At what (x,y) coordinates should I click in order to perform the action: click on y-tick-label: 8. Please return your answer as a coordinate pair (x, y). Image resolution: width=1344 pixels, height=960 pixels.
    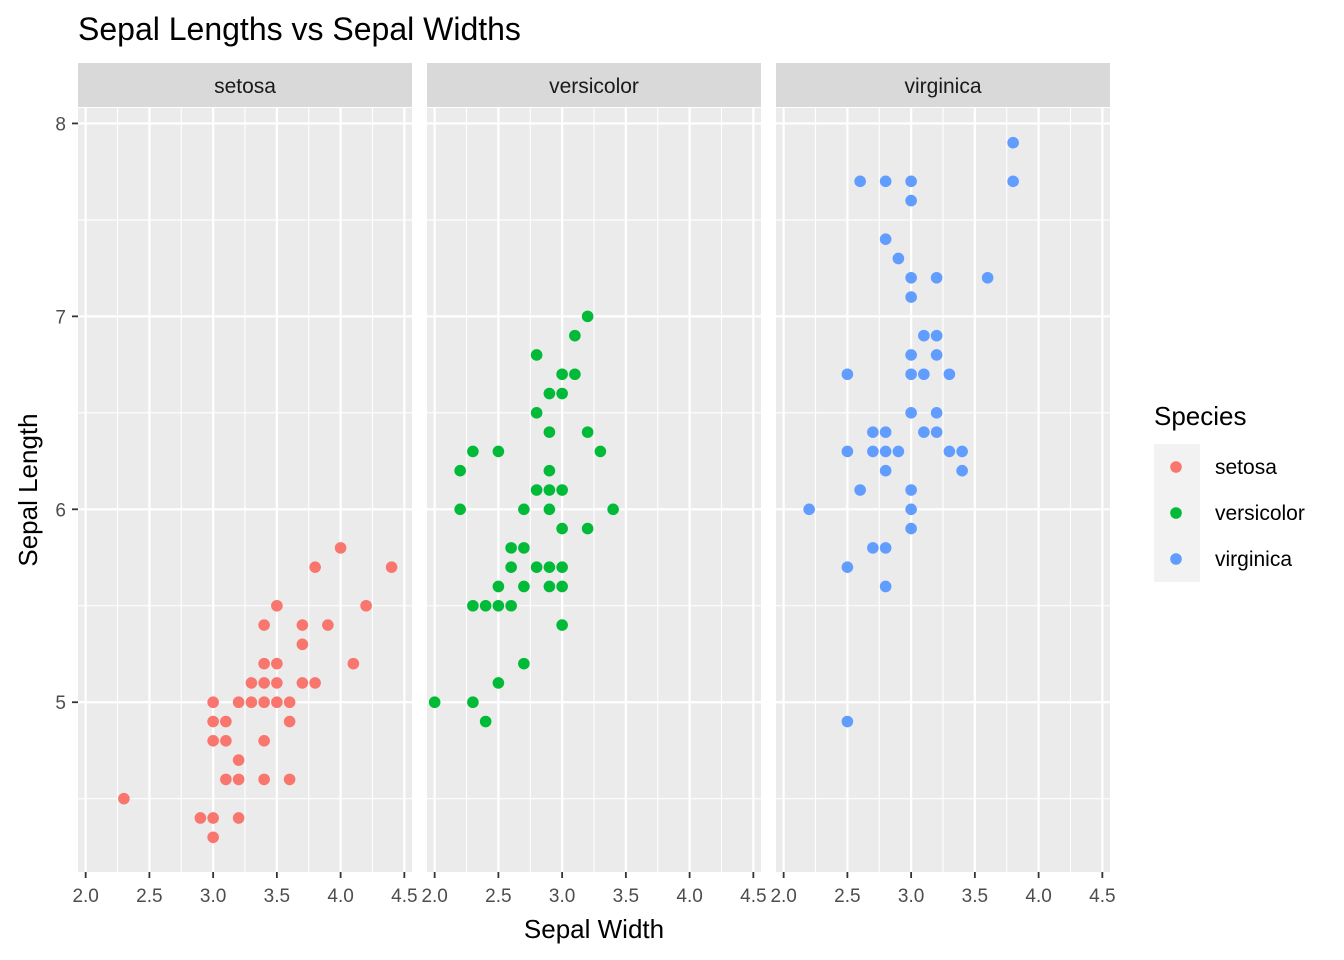
    Looking at the image, I should click on (60, 124).